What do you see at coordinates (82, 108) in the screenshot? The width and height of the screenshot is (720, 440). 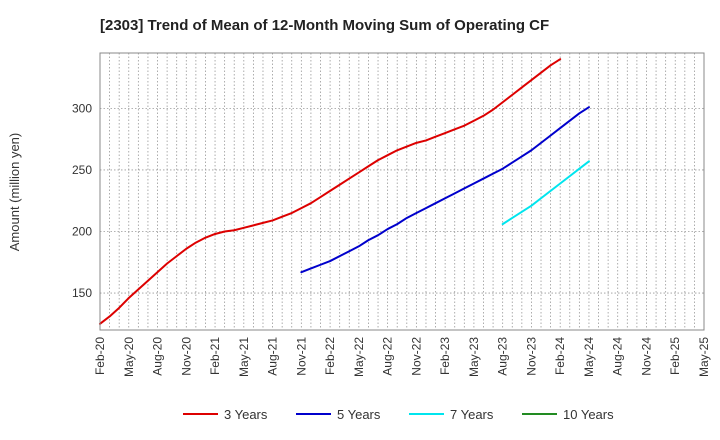 I see `y-tick-label: 300` at bounding box center [82, 108].